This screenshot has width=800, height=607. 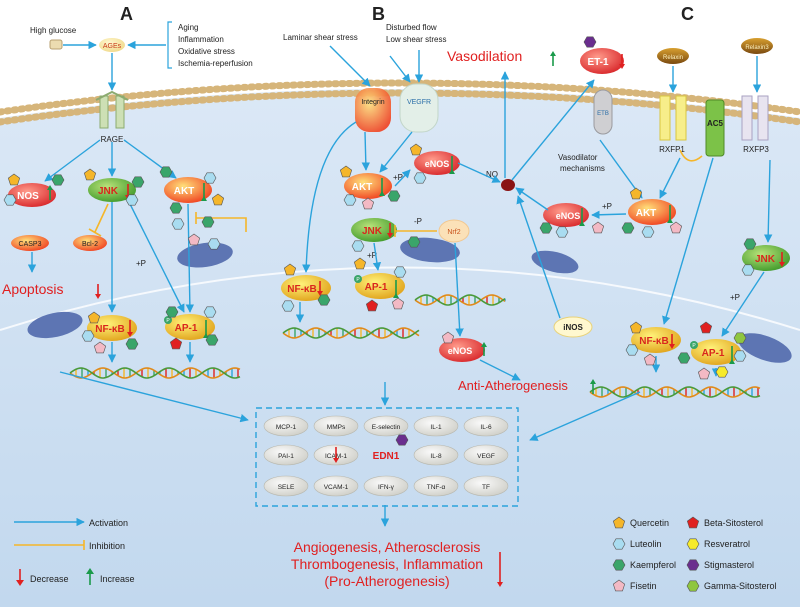 I want to click on vegfr-label: VEGFR, so click(x=419, y=102).